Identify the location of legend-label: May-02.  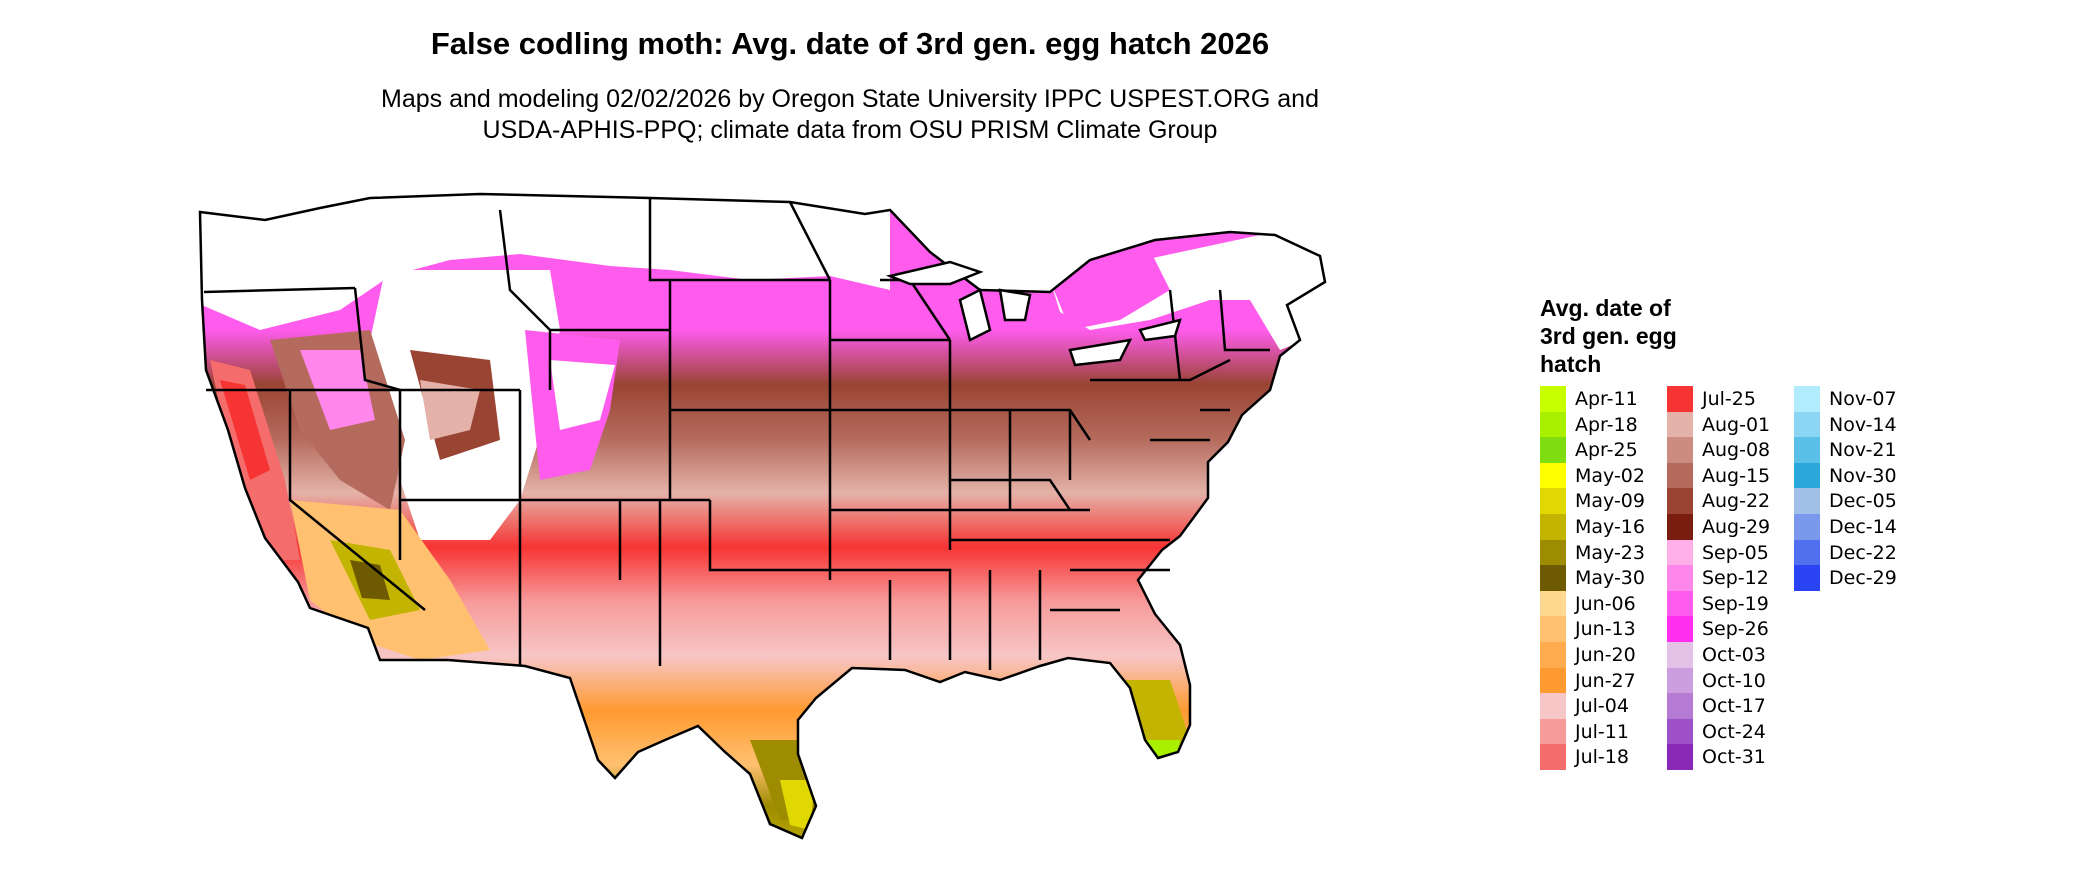
(1610, 475).